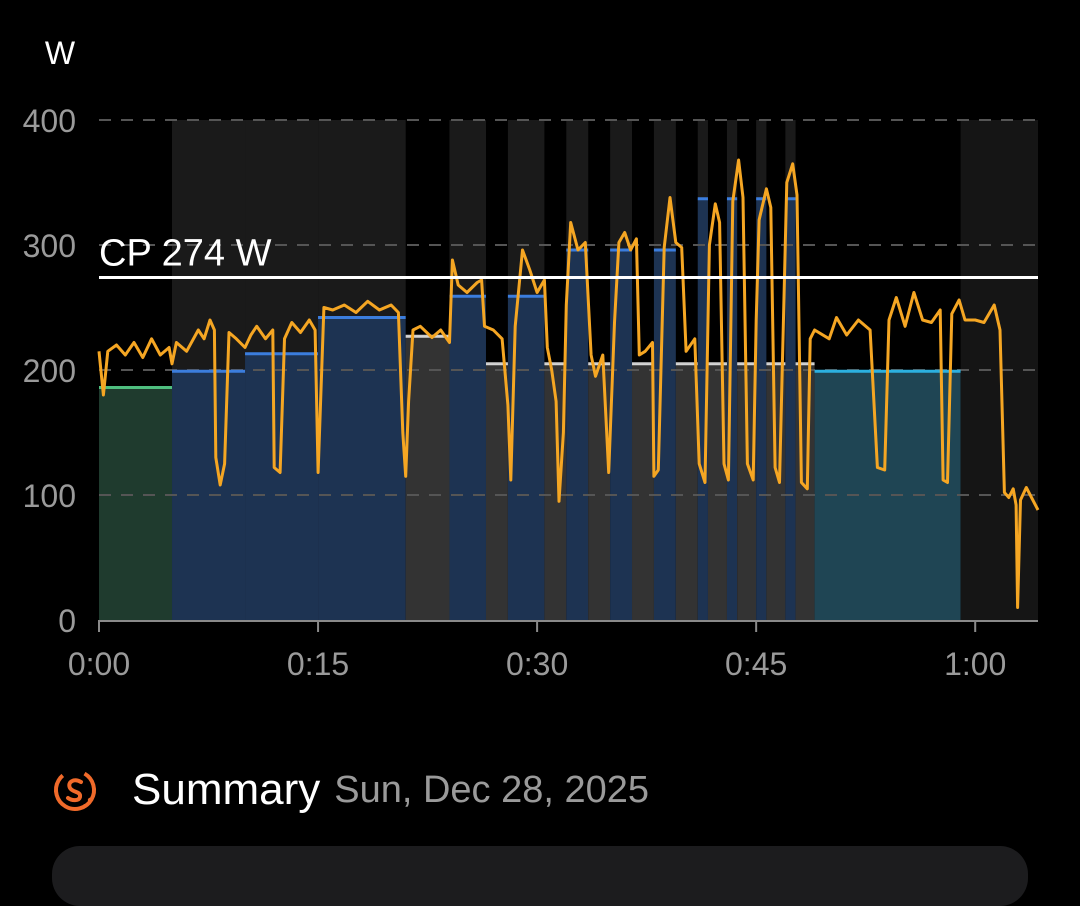 Image resolution: width=1080 pixels, height=906 pixels. Describe the element at coordinates (99, 664) in the screenshot. I see `x-tick-label: 0:00` at that location.